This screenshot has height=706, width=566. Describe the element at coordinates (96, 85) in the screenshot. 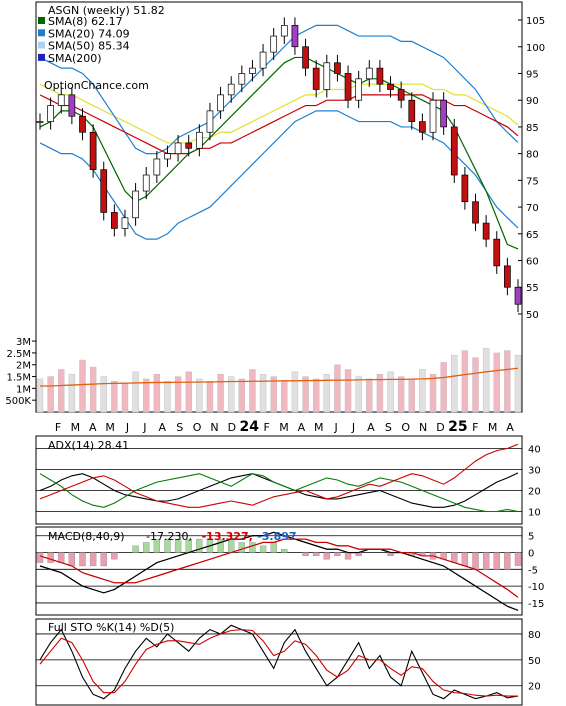

I see `watermark: OptionChance.com` at that location.